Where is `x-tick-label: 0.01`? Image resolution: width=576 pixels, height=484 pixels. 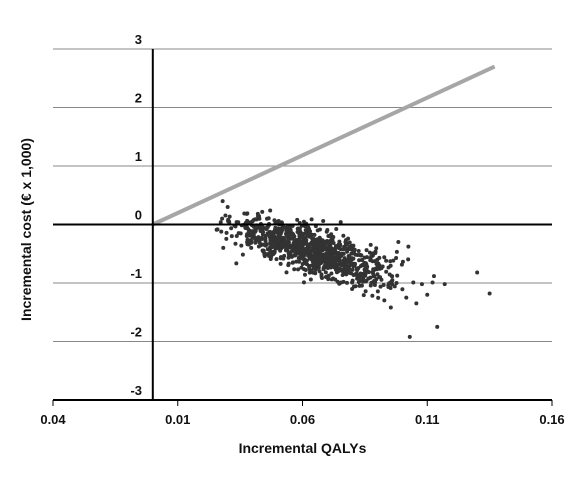 x-tick-label: 0.01 is located at coordinates (177, 419).